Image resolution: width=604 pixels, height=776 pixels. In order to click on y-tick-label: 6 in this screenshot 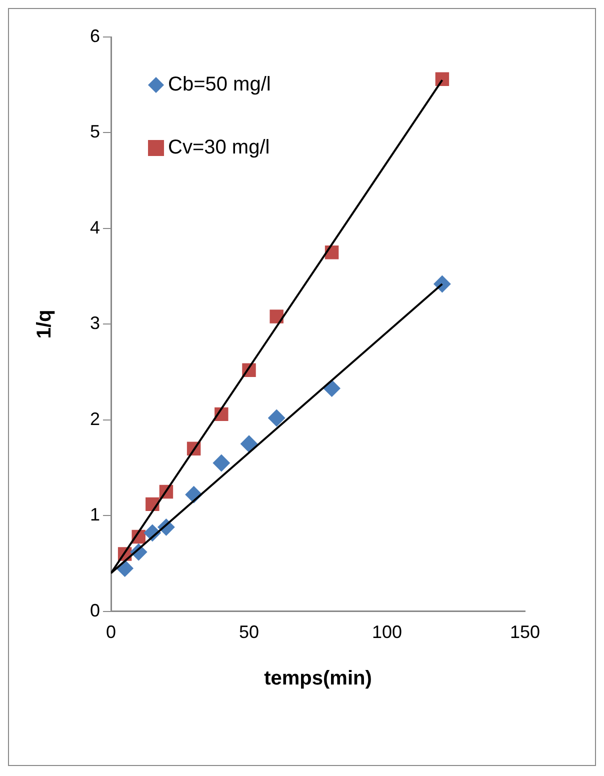, I will do `click(95, 36)`.